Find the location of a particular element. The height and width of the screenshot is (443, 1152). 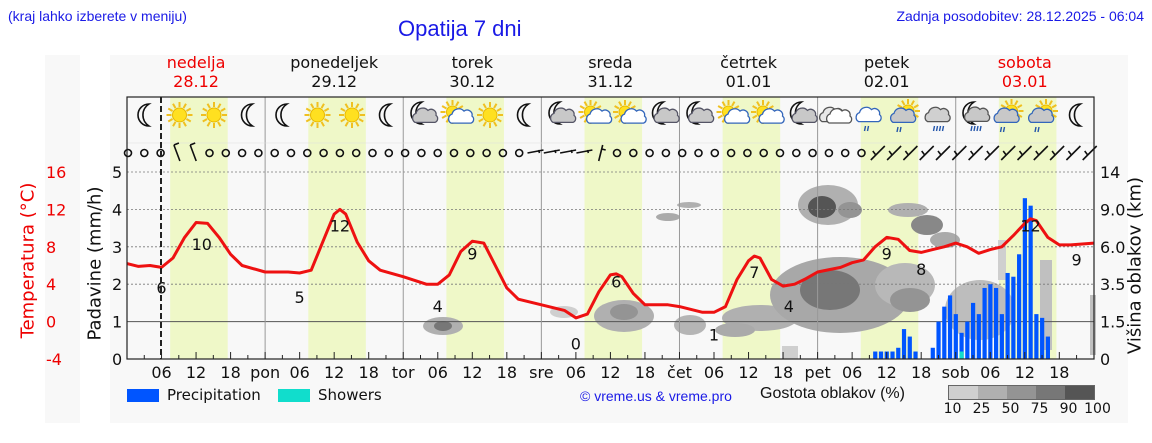

cloud-density-ticks: 10 25 50 75 90 100 is located at coordinates (1025, 409).